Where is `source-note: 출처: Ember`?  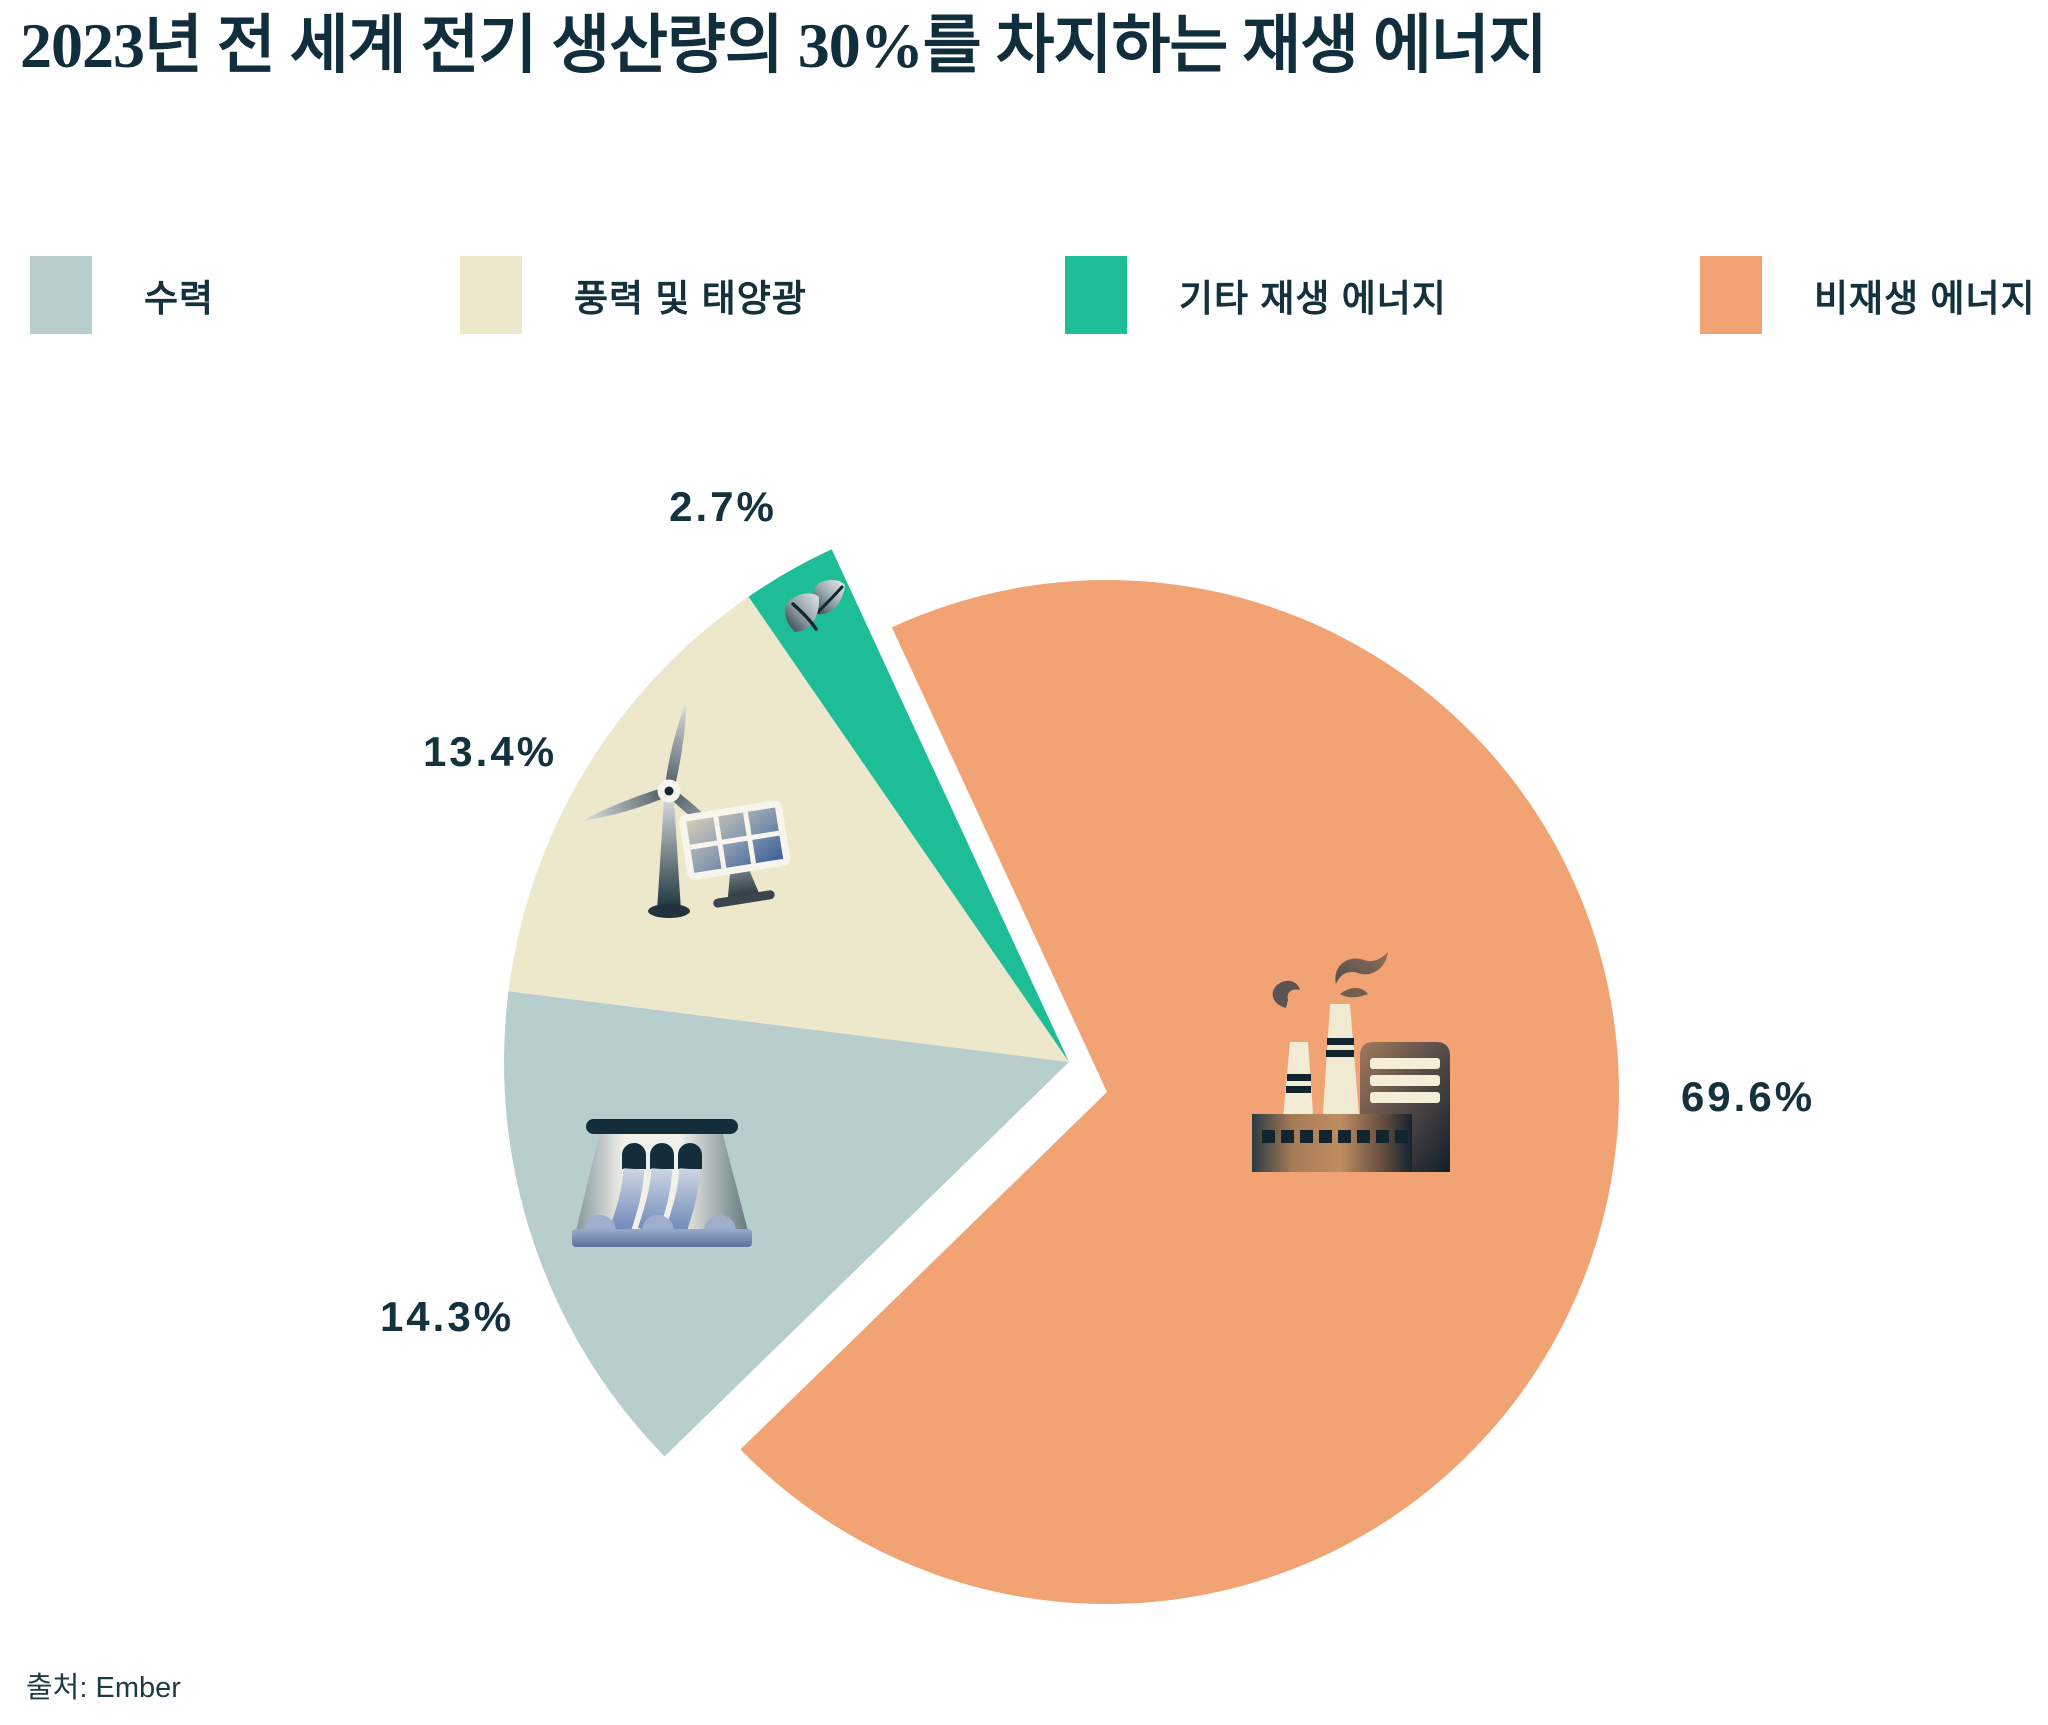 source-note: 출처: Ember is located at coordinates (103, 1688).